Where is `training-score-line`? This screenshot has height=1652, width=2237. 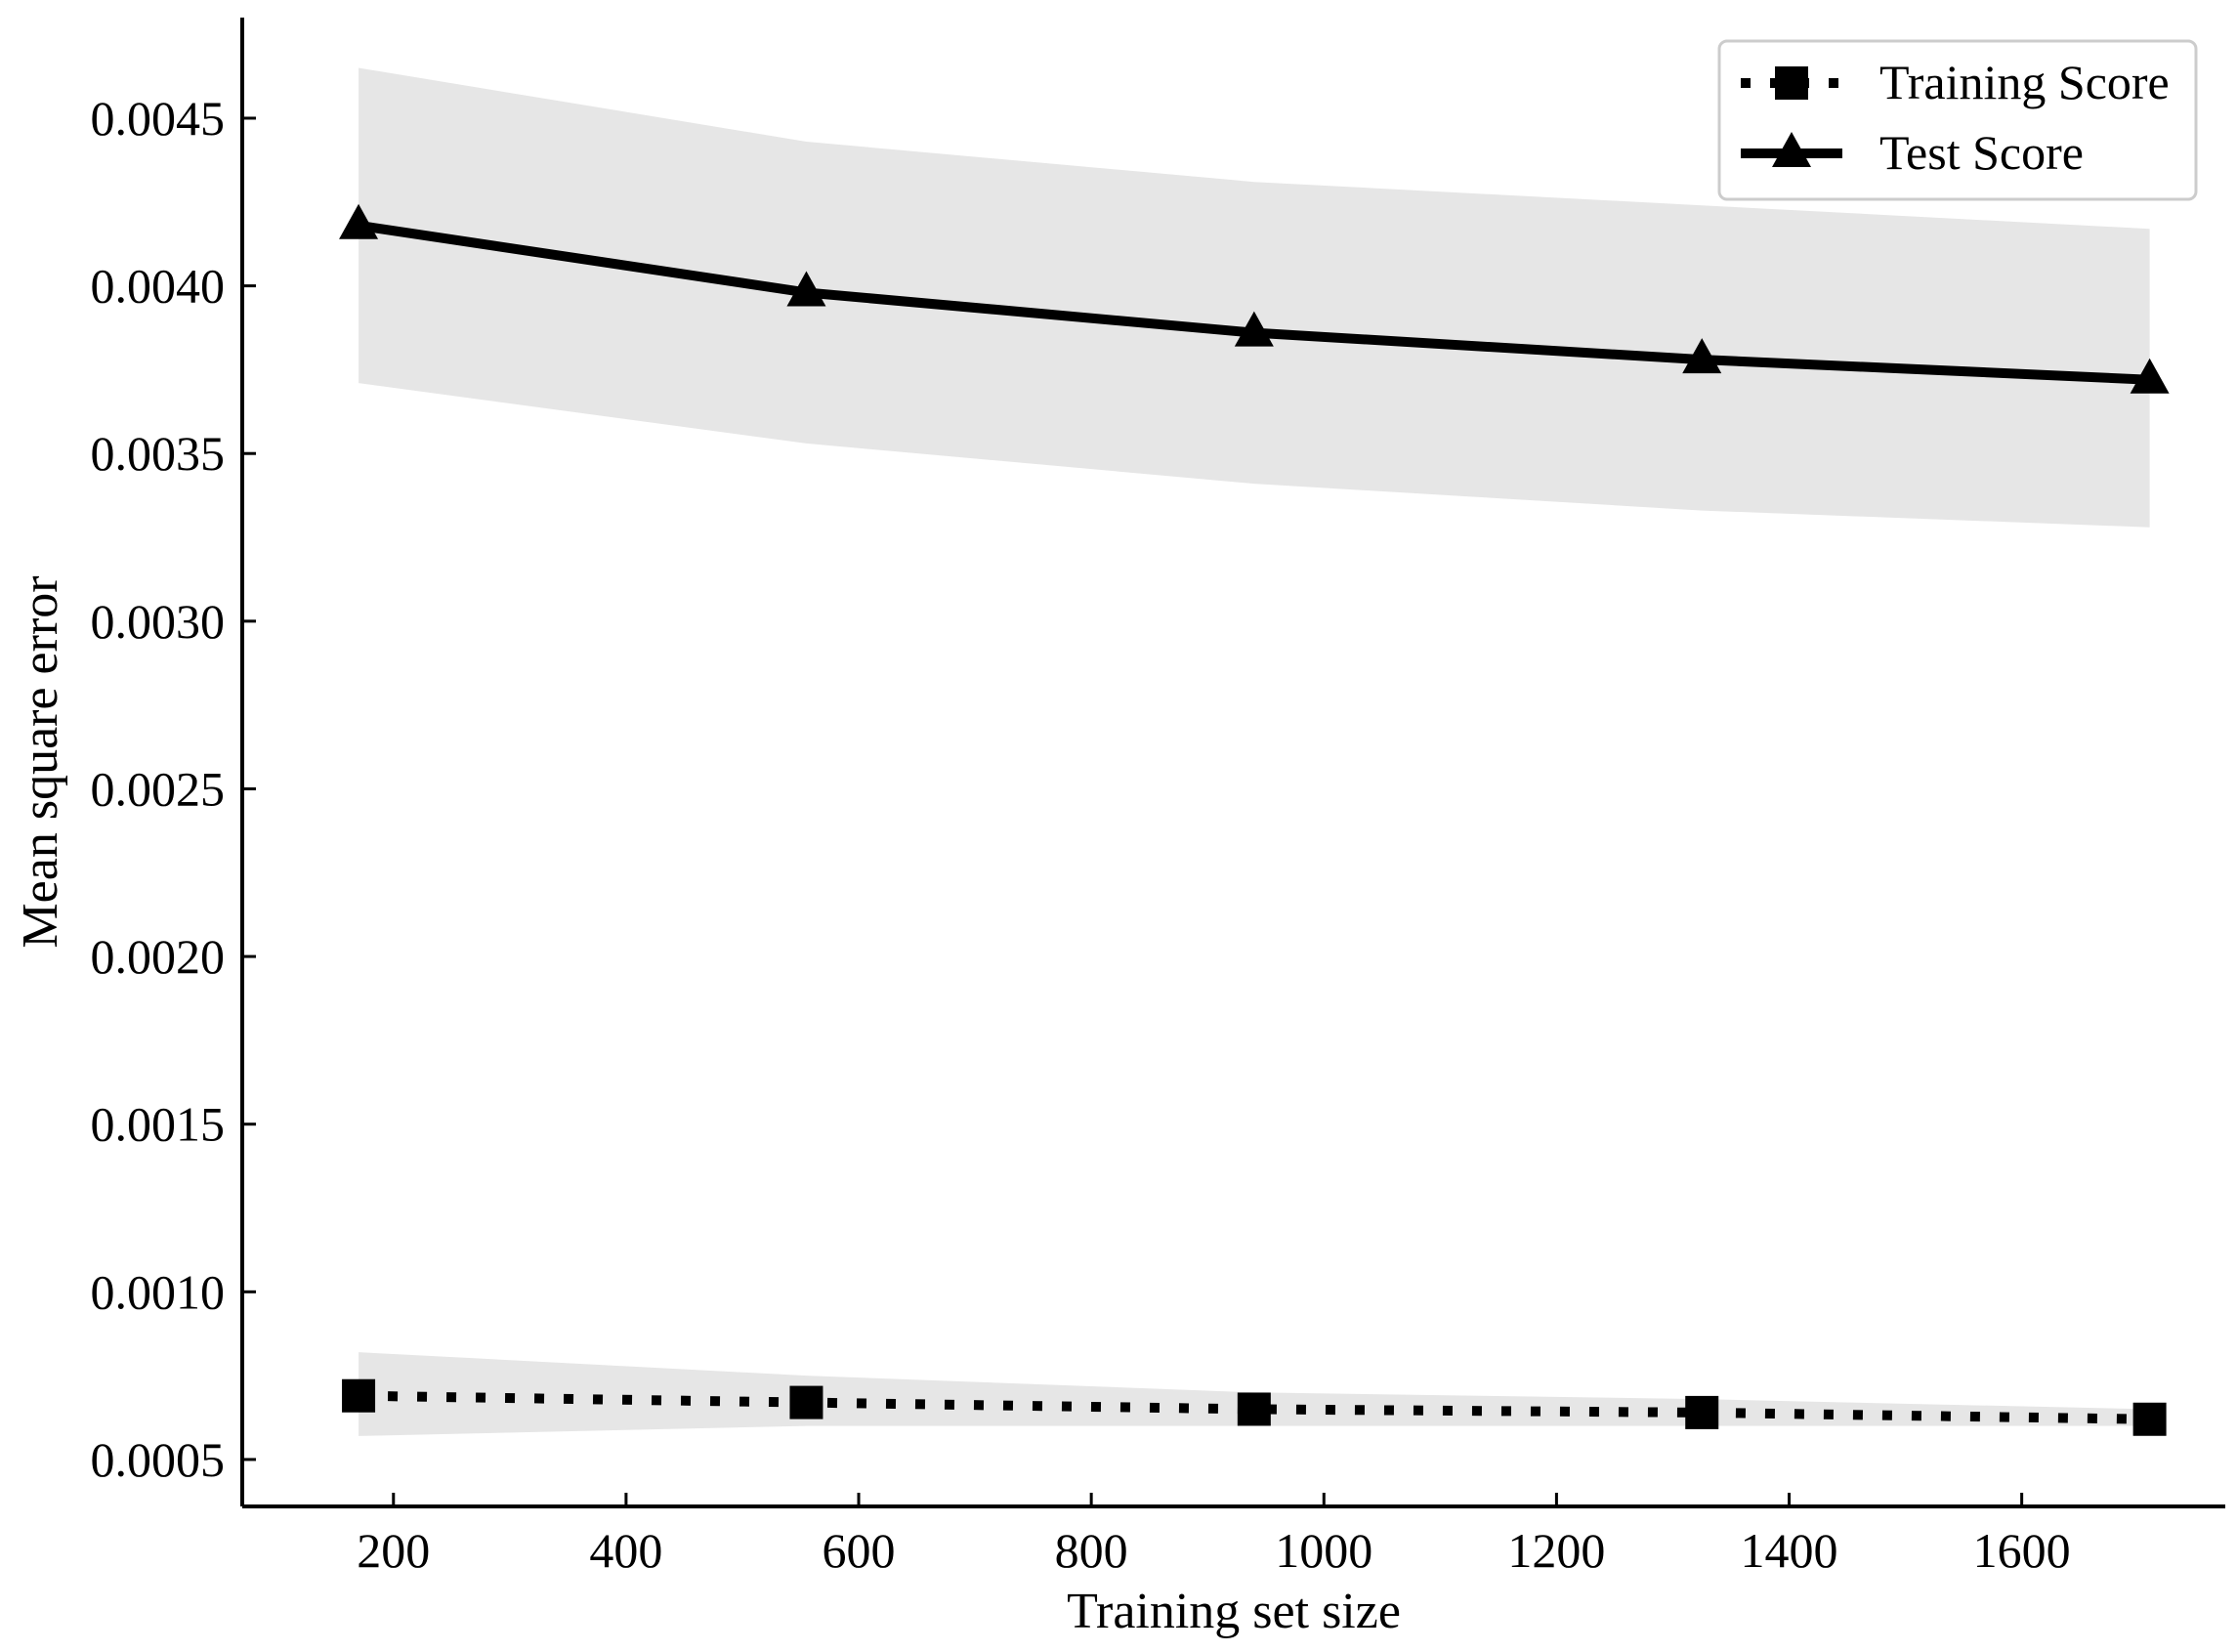
training-score-line is located at coordinates (1254, 1407).